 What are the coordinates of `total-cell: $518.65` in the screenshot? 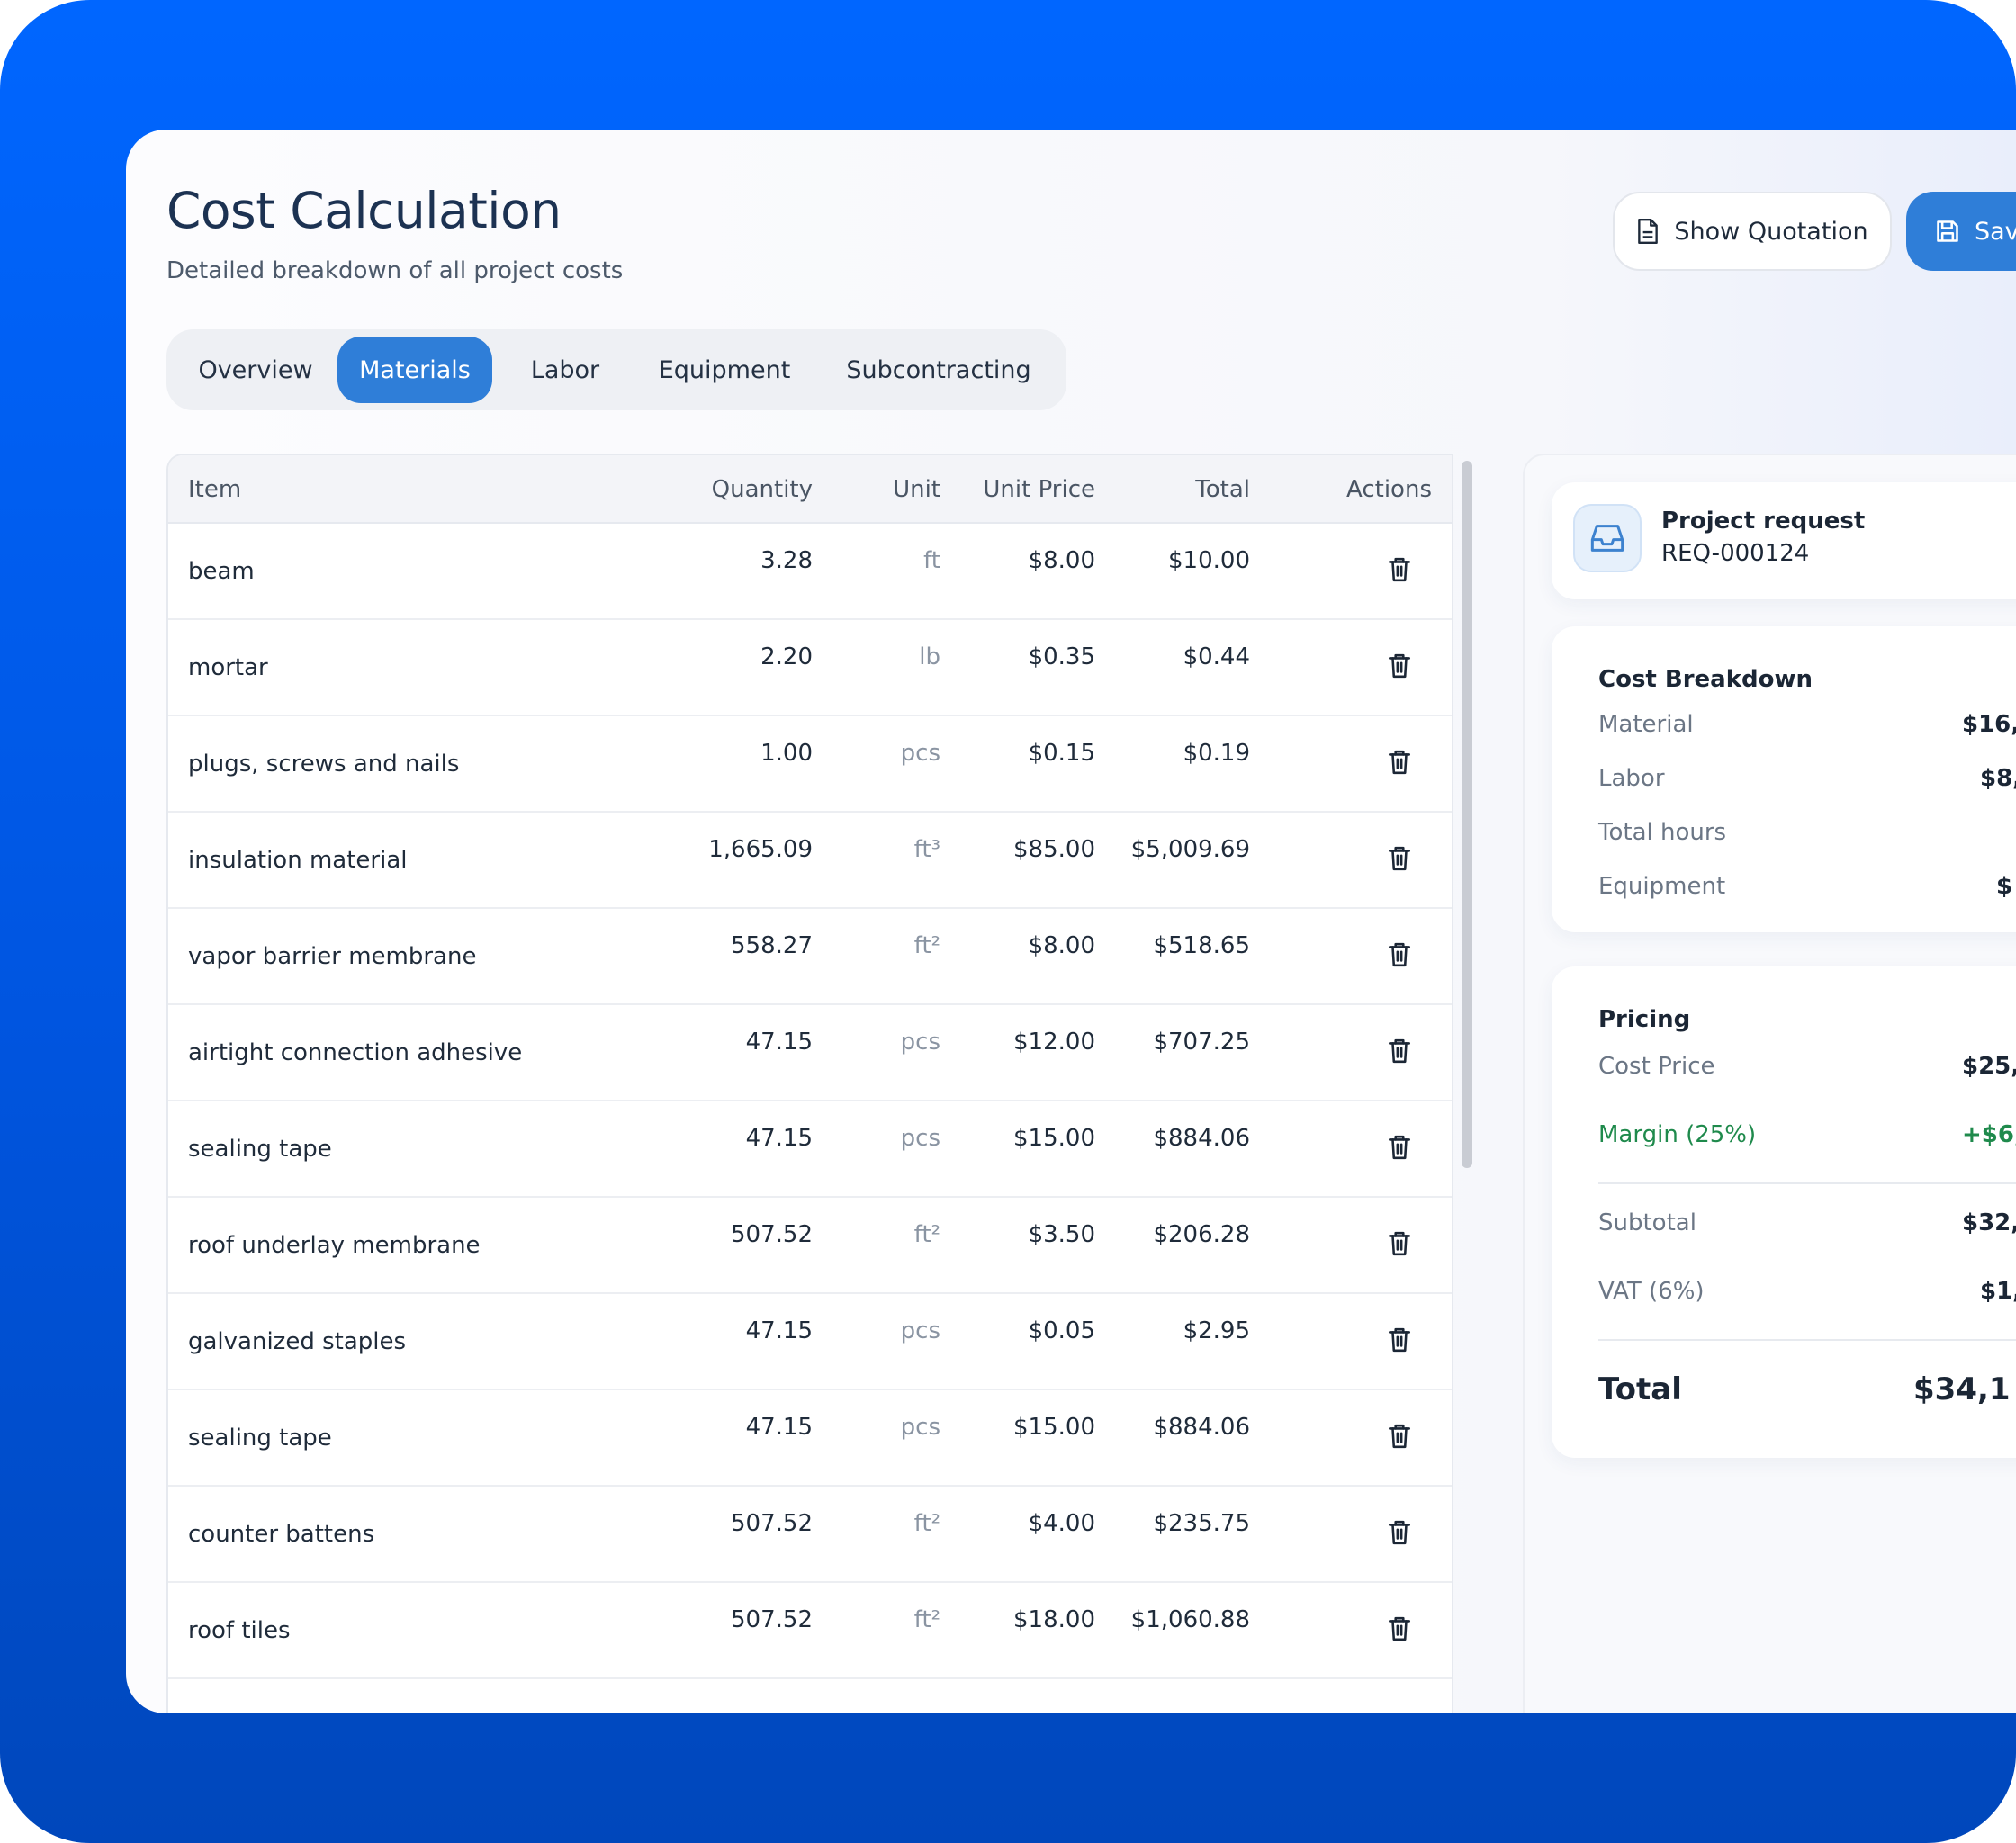 It's located at (1201, 946).